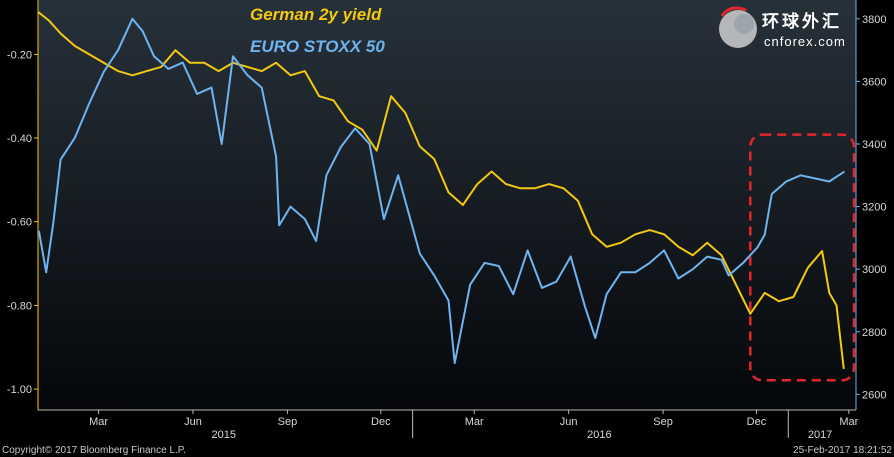  I want to click on watermark-logo: 环球外汇 cnforex.com, so click(782, 27).